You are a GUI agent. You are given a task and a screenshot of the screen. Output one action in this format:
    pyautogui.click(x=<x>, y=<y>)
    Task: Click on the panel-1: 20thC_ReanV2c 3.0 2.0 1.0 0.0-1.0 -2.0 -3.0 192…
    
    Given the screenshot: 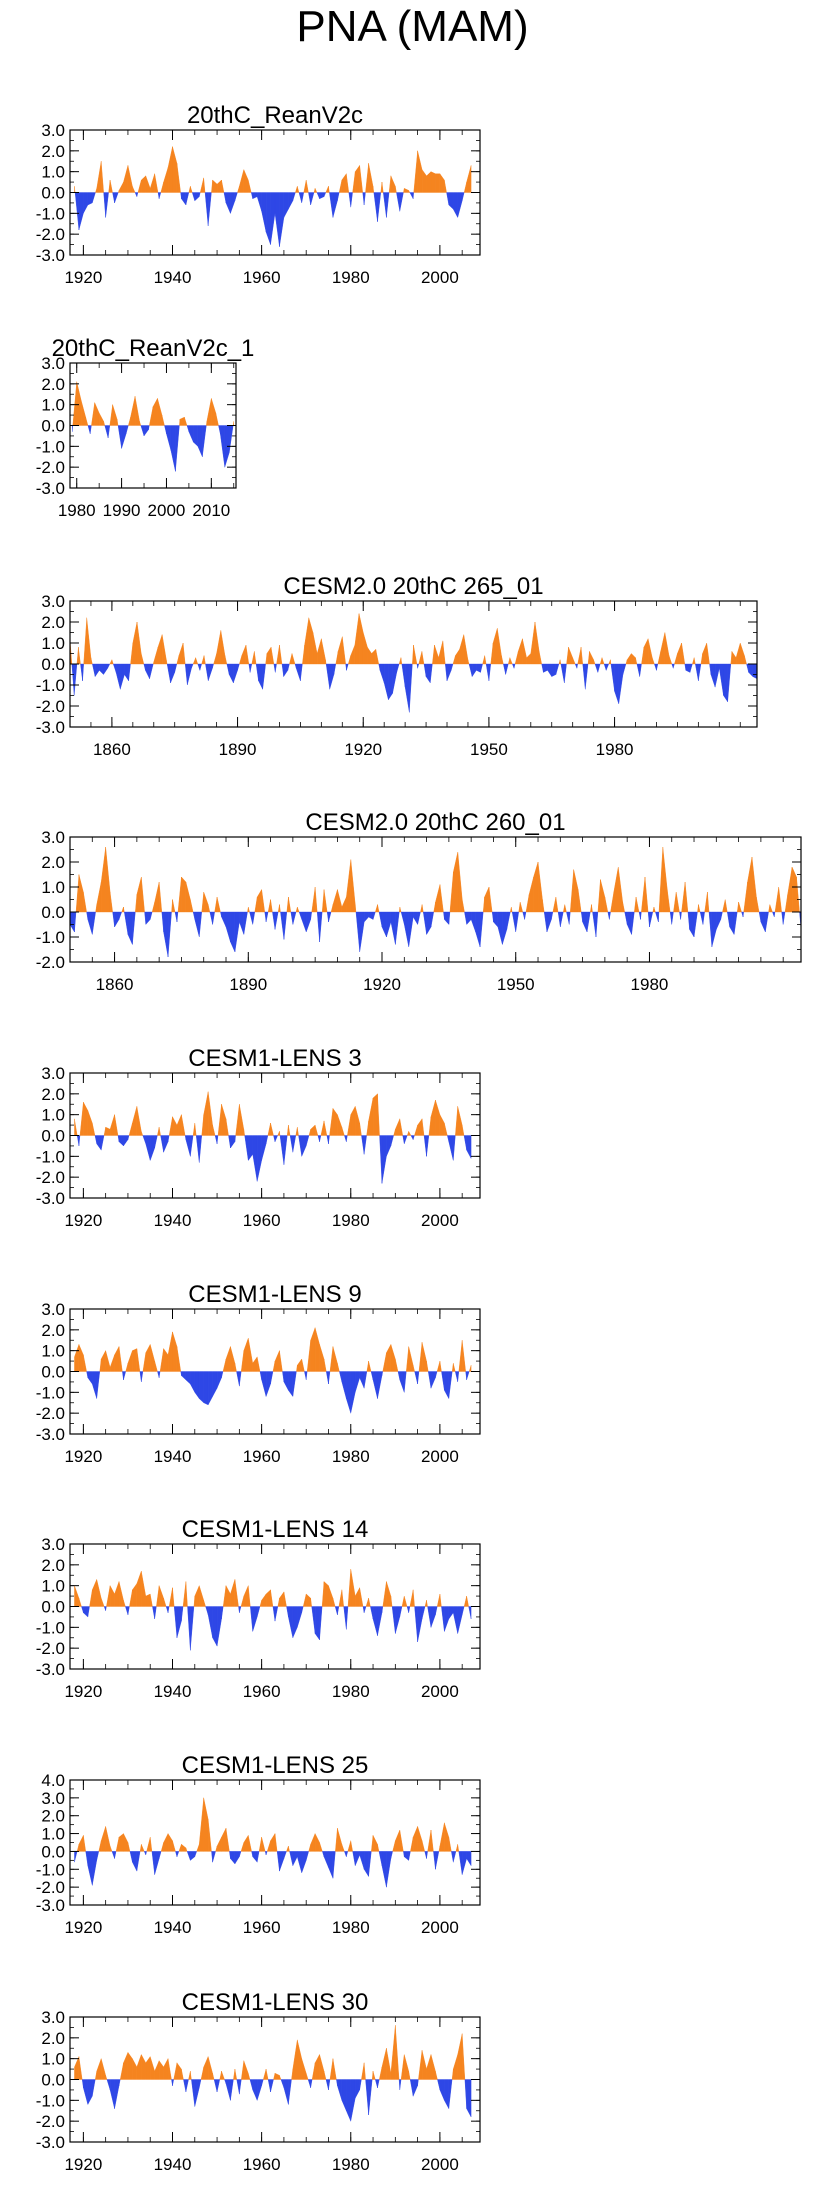 What is the action you would take?
    pyautogui.click(x=258, y=194)
    